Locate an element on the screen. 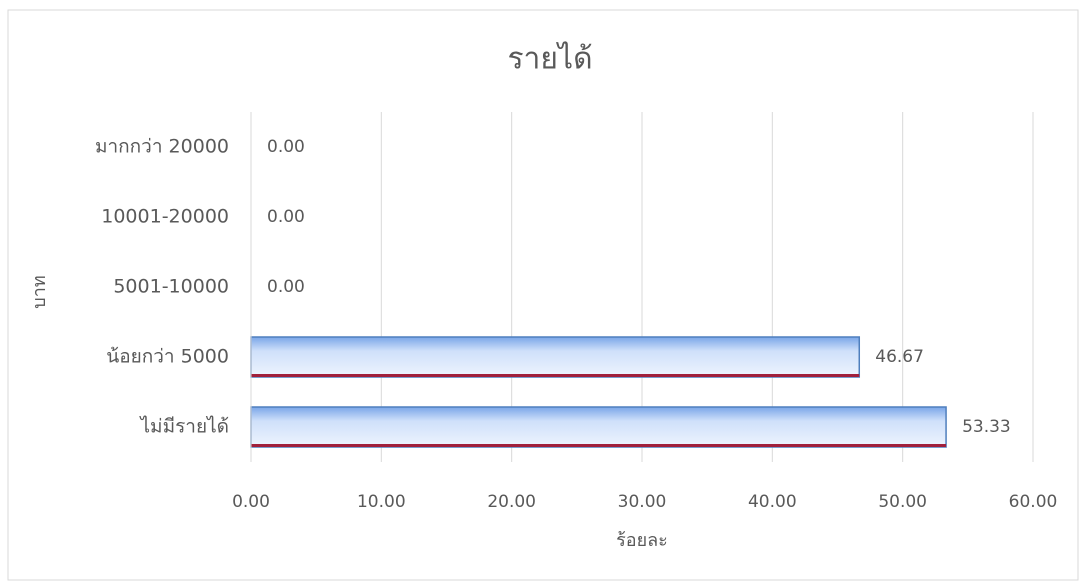 The height and width of the screenshot is (583, 1084). data-label: 46.67 is located at coordinates (899, 357).